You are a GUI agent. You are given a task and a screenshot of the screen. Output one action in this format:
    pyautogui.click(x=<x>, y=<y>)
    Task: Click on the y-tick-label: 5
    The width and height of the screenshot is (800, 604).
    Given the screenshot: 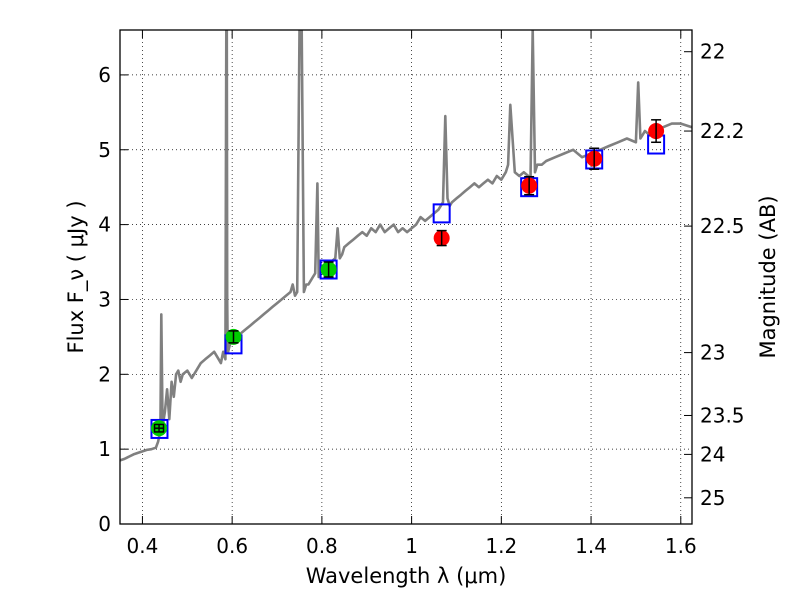 What is the action you would take?
    pyautogui.click(x=104, y=150)
    